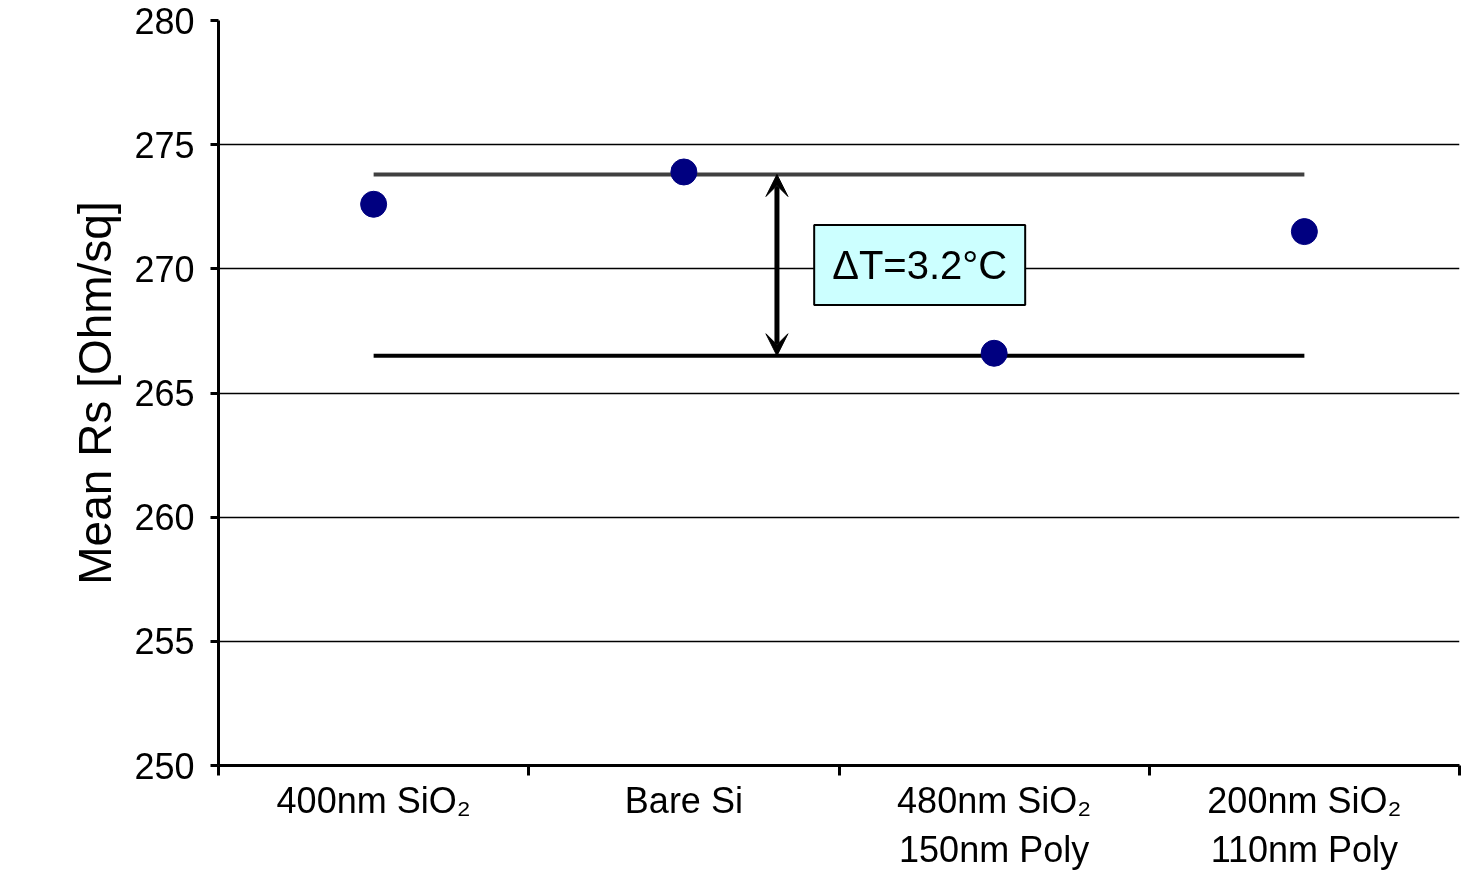  I want to click on y-axis-title: Mean Rs [Ohm/sq], so click(95, 393).